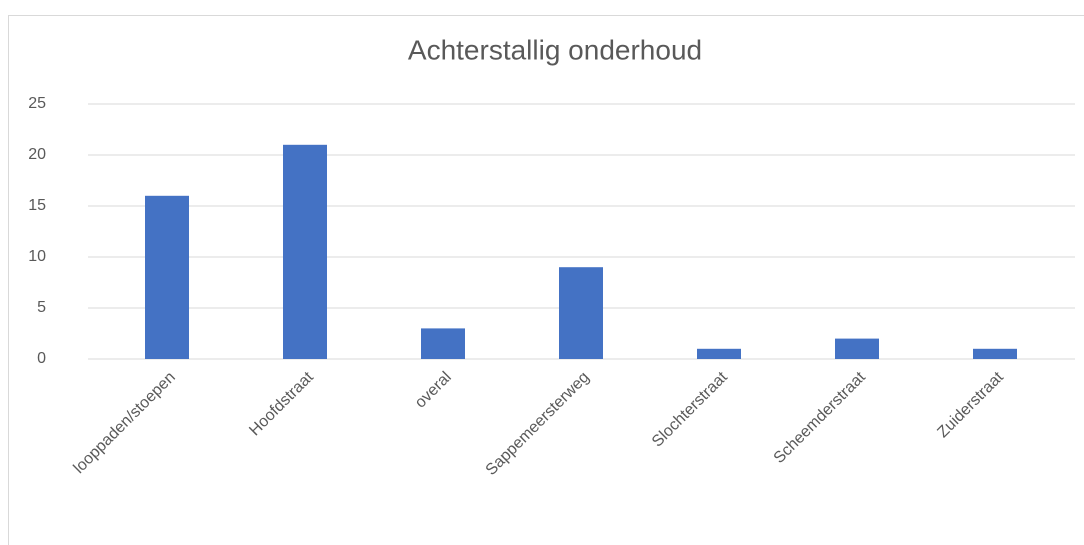 This screenshot has height=545, width=1084. Describe the element at coordinates (41, 358) in the screenshot. I see `y-tick-label: 0` at that location.